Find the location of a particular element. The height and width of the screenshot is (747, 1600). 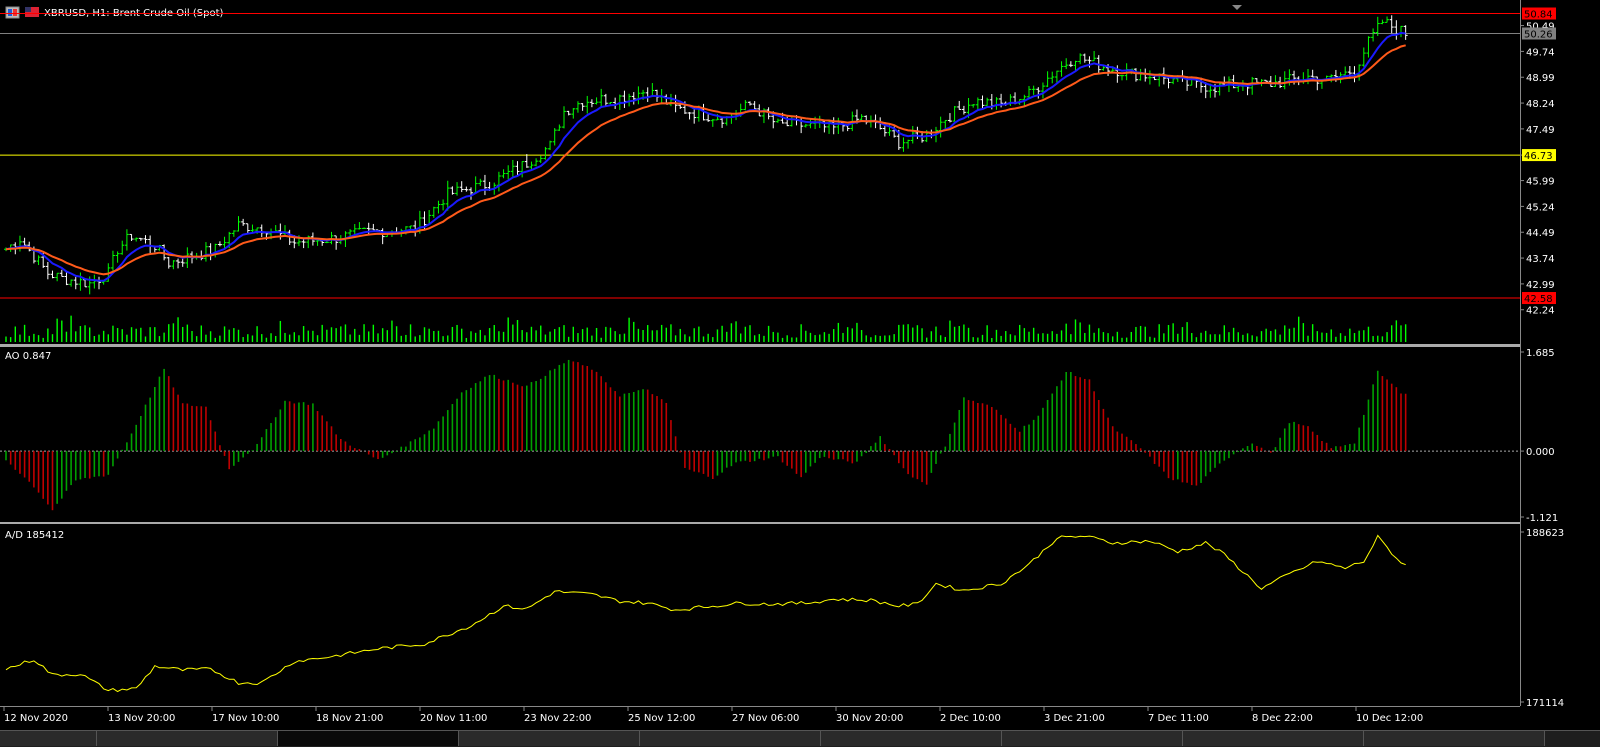

ad-indicator-label: A/D 185412 is located at coordinates (34, 535).